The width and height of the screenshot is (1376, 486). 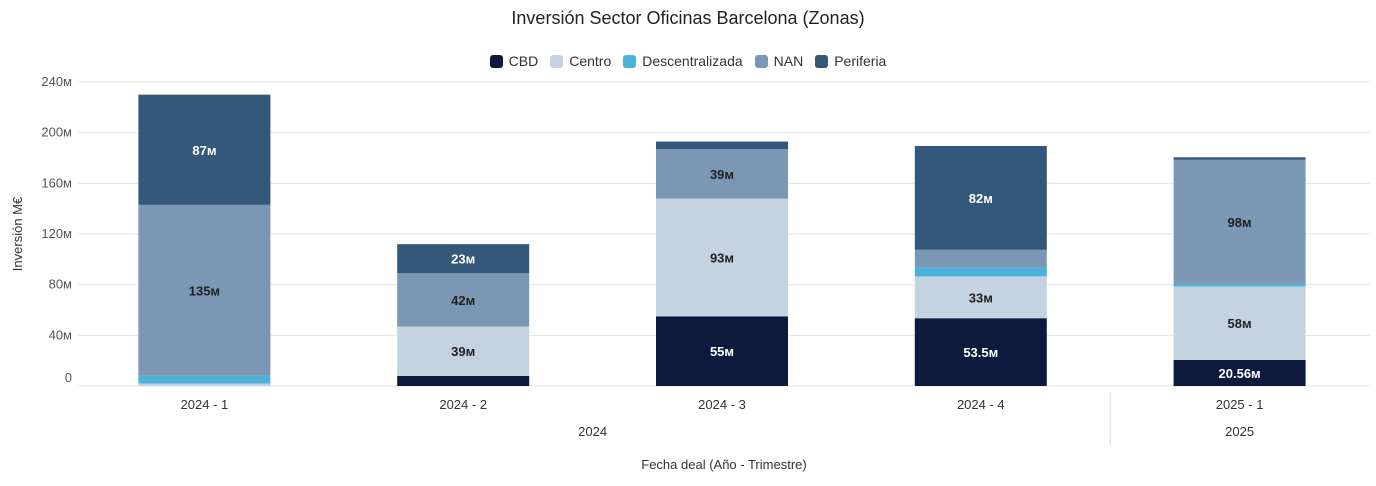 I want to click on legend-item: NAN, so click(x=779, y=61).